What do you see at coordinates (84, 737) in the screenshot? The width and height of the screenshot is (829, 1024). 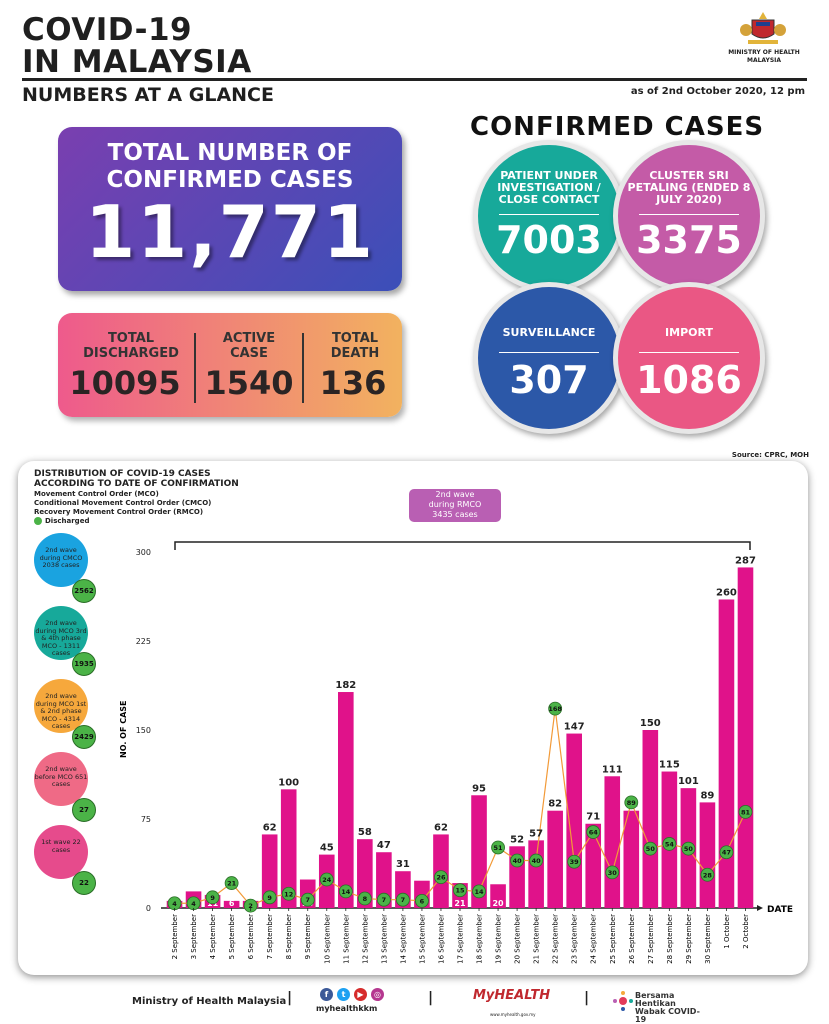 I see `wave-count-badge: 2429` at bounding box center [84, 737].